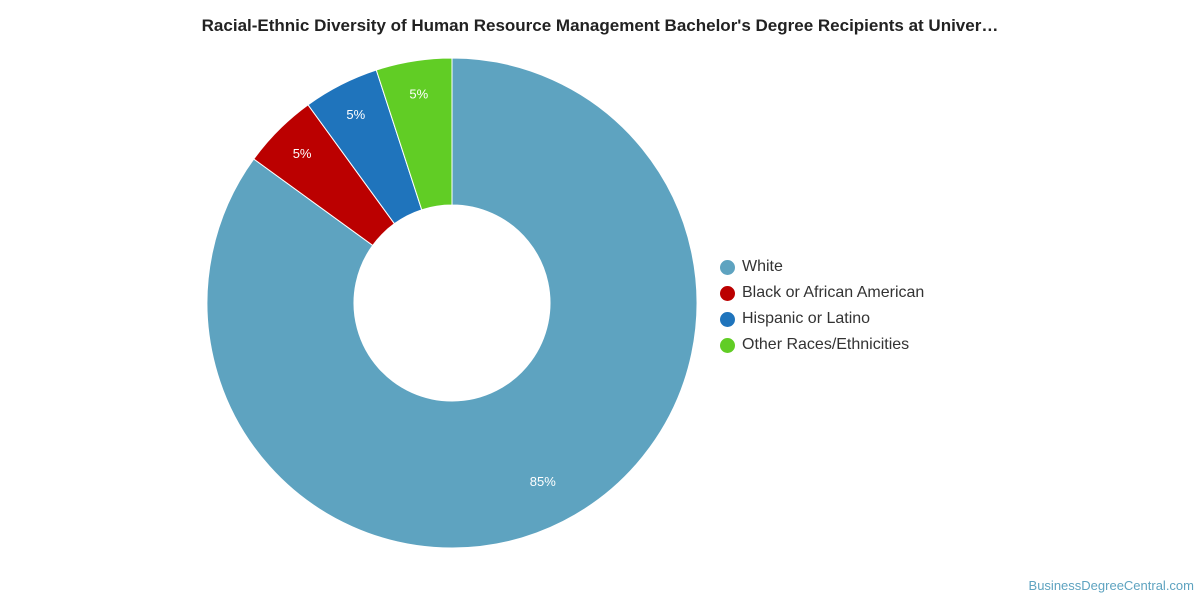  What do you see at coordinates (727, 319) in the screenshot?
I see `legend-swatch-hispanic` at bounding box center [727, 319].